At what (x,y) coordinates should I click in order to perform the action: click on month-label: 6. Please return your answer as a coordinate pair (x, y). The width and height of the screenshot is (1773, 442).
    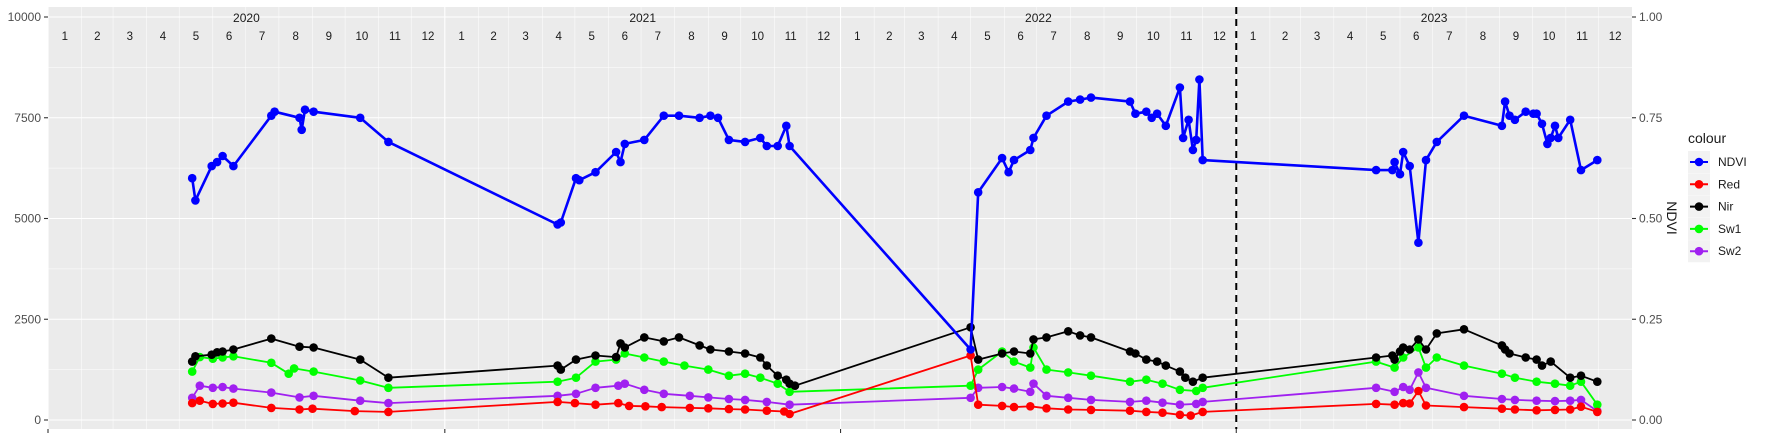
    Looking at the image, I should click on (1416, 37).